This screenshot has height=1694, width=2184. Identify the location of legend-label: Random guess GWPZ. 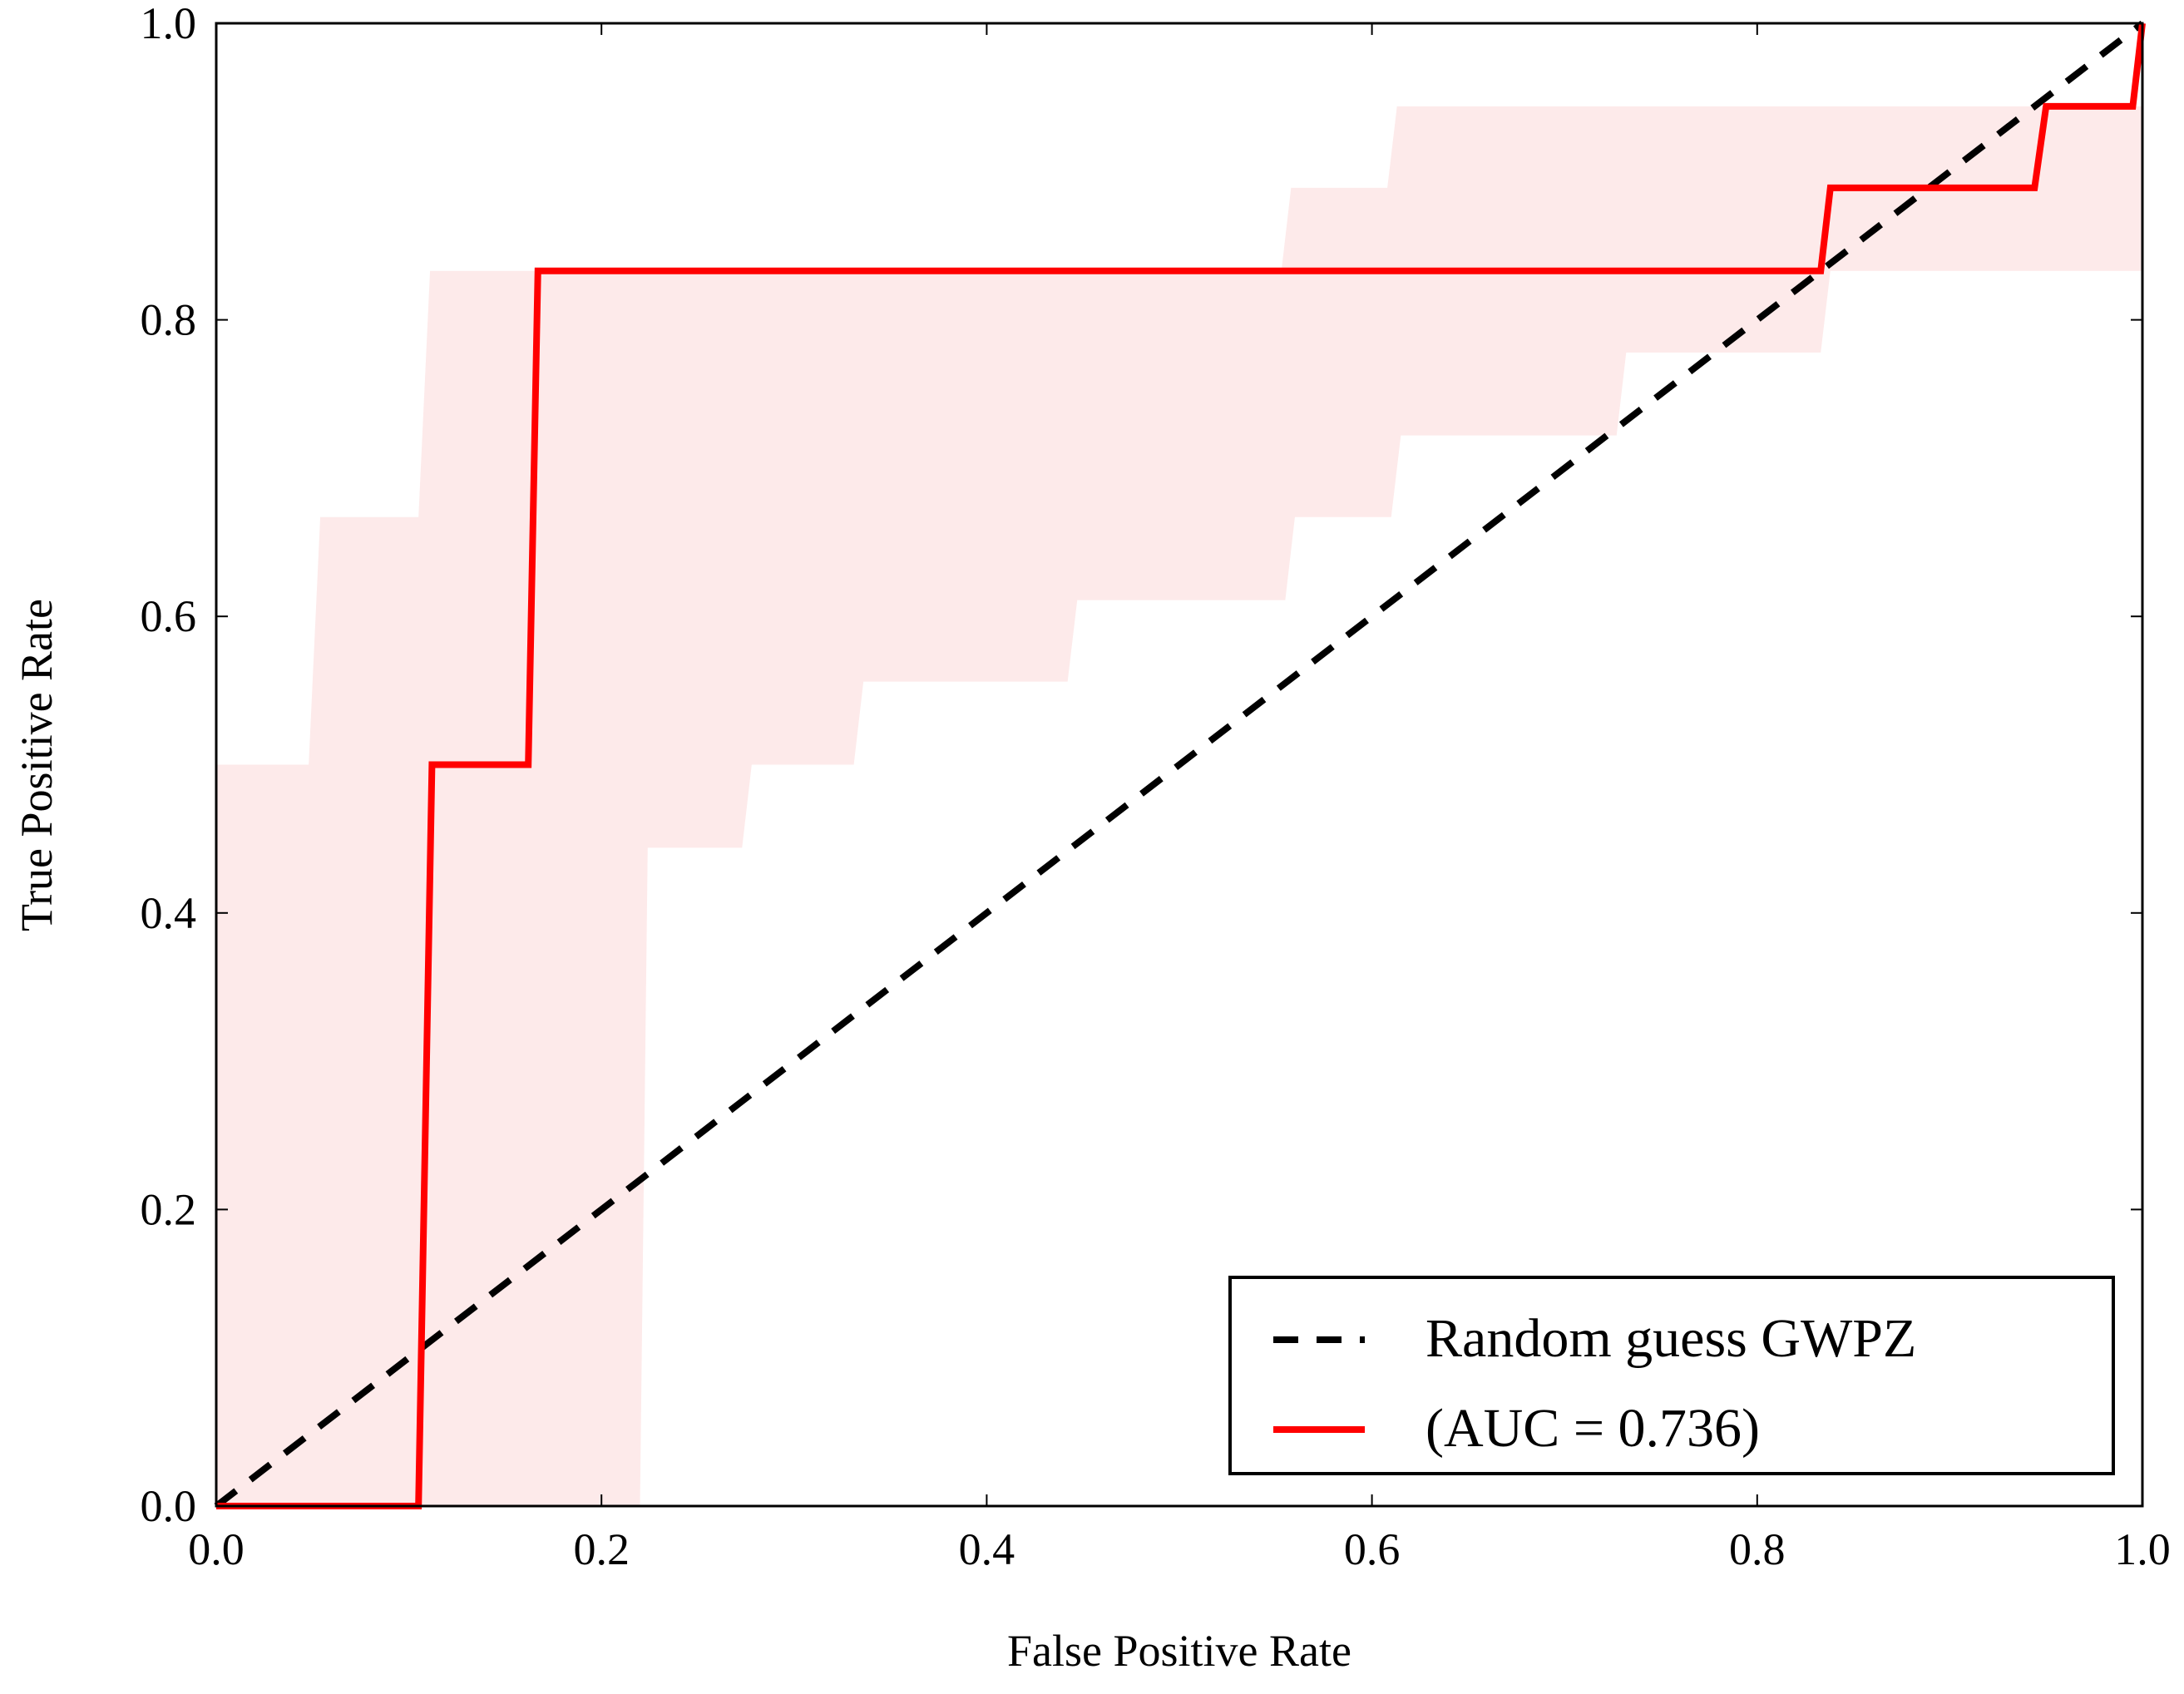
(1671, 1339).